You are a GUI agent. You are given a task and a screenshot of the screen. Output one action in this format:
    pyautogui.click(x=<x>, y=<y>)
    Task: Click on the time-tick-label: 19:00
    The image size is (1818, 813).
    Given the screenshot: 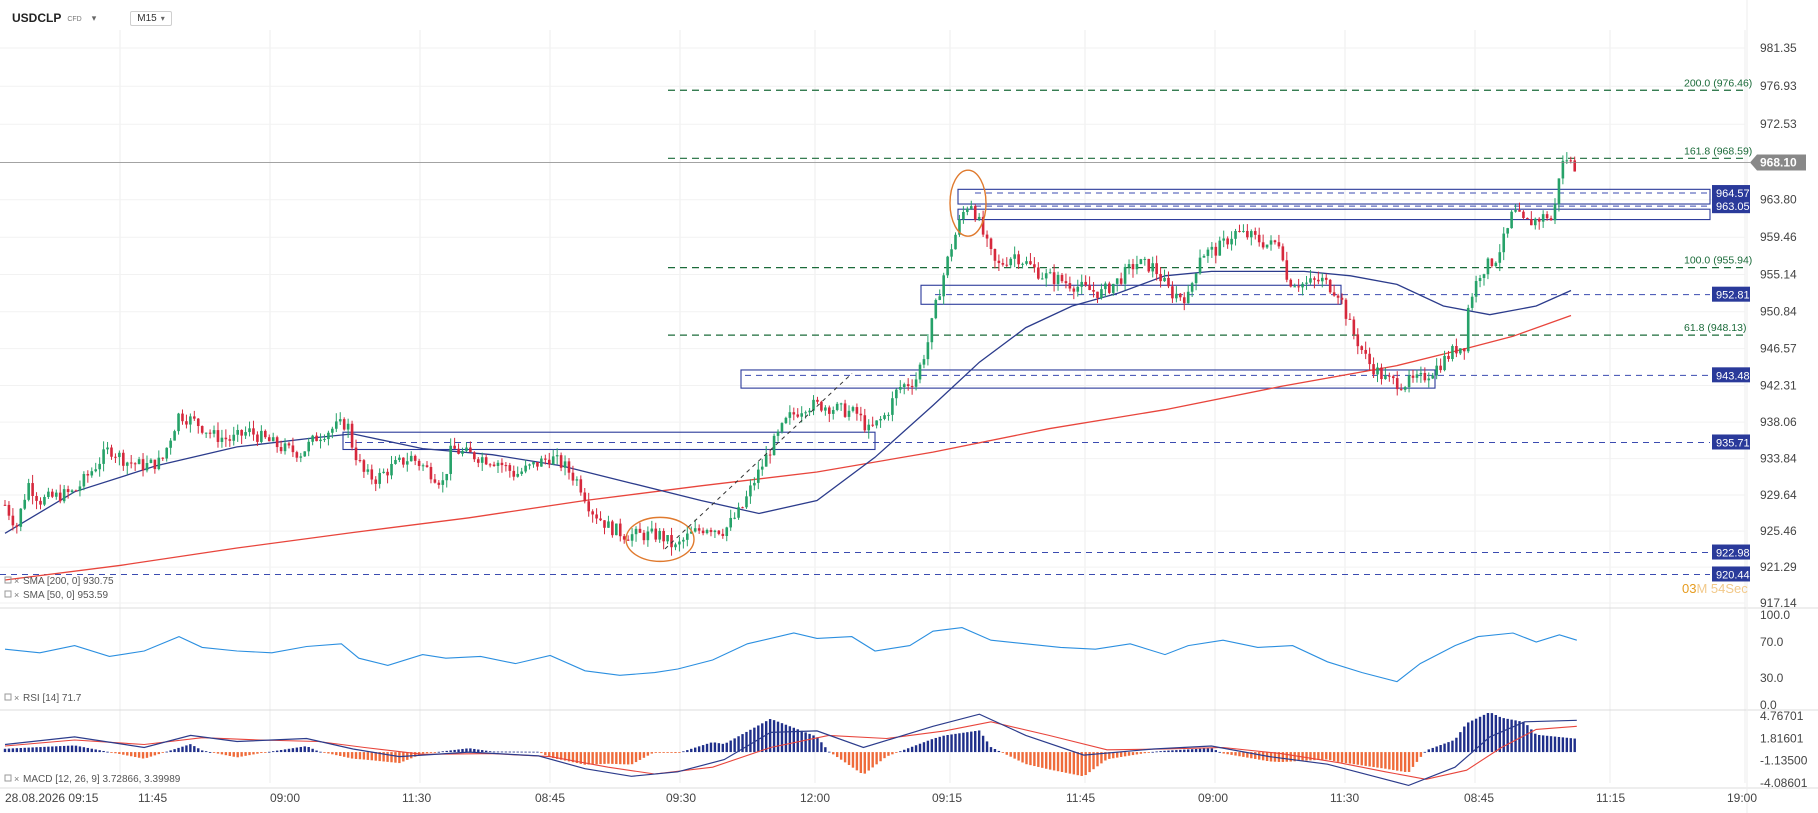 What is the action you would take?
    pyautogui.click(x=1742, y=798)
    